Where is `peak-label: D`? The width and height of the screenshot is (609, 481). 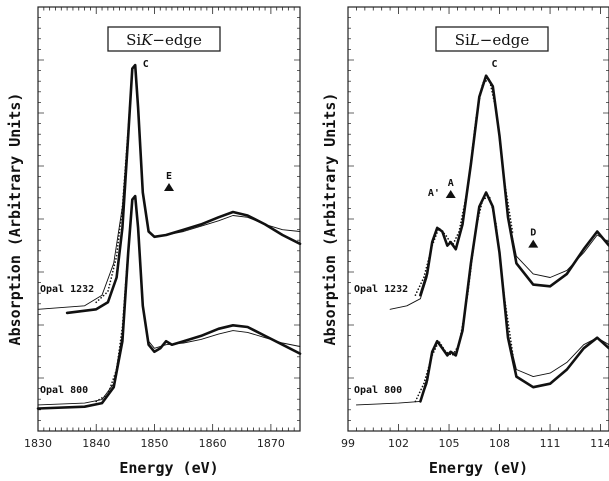 peak-label: D is located at coordinates (533, 233).